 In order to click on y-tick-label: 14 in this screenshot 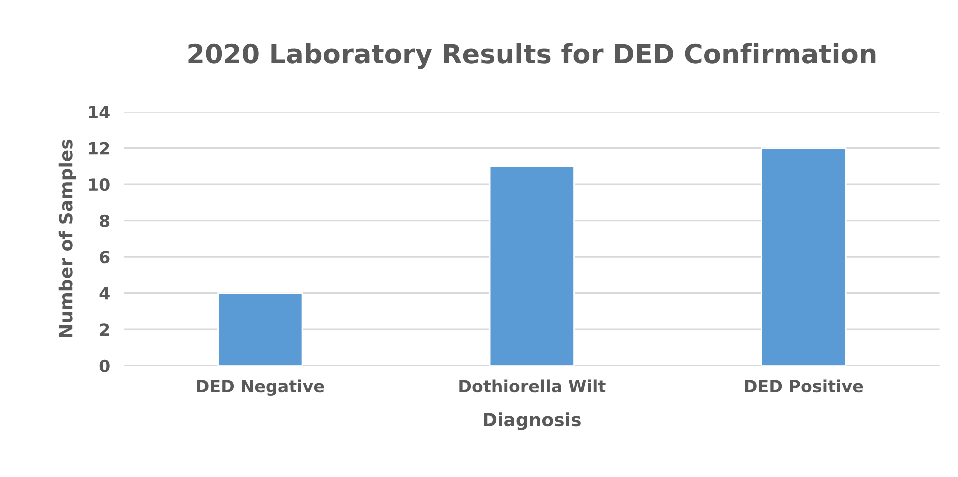, I will do `click(99, 112)`.